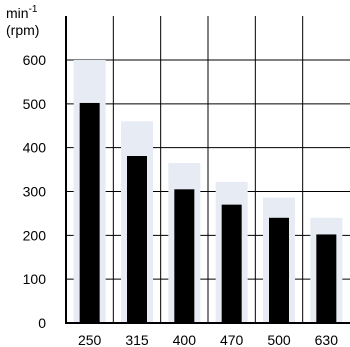 This screenshot has height=347, width=350. What do you see at coordinates (35, 192) in the screenshot?
I see `y-tick-label: 300` at bounding box center [35, 192].